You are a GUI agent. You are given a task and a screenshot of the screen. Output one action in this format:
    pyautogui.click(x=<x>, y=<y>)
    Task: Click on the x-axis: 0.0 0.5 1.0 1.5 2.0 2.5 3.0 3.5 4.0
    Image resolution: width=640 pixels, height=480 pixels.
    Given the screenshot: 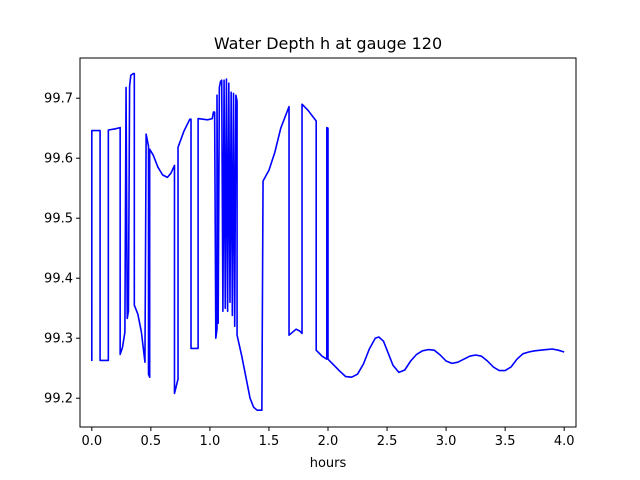 What is the action you would take?
    pyautogui.click(x=328, y=438)
    